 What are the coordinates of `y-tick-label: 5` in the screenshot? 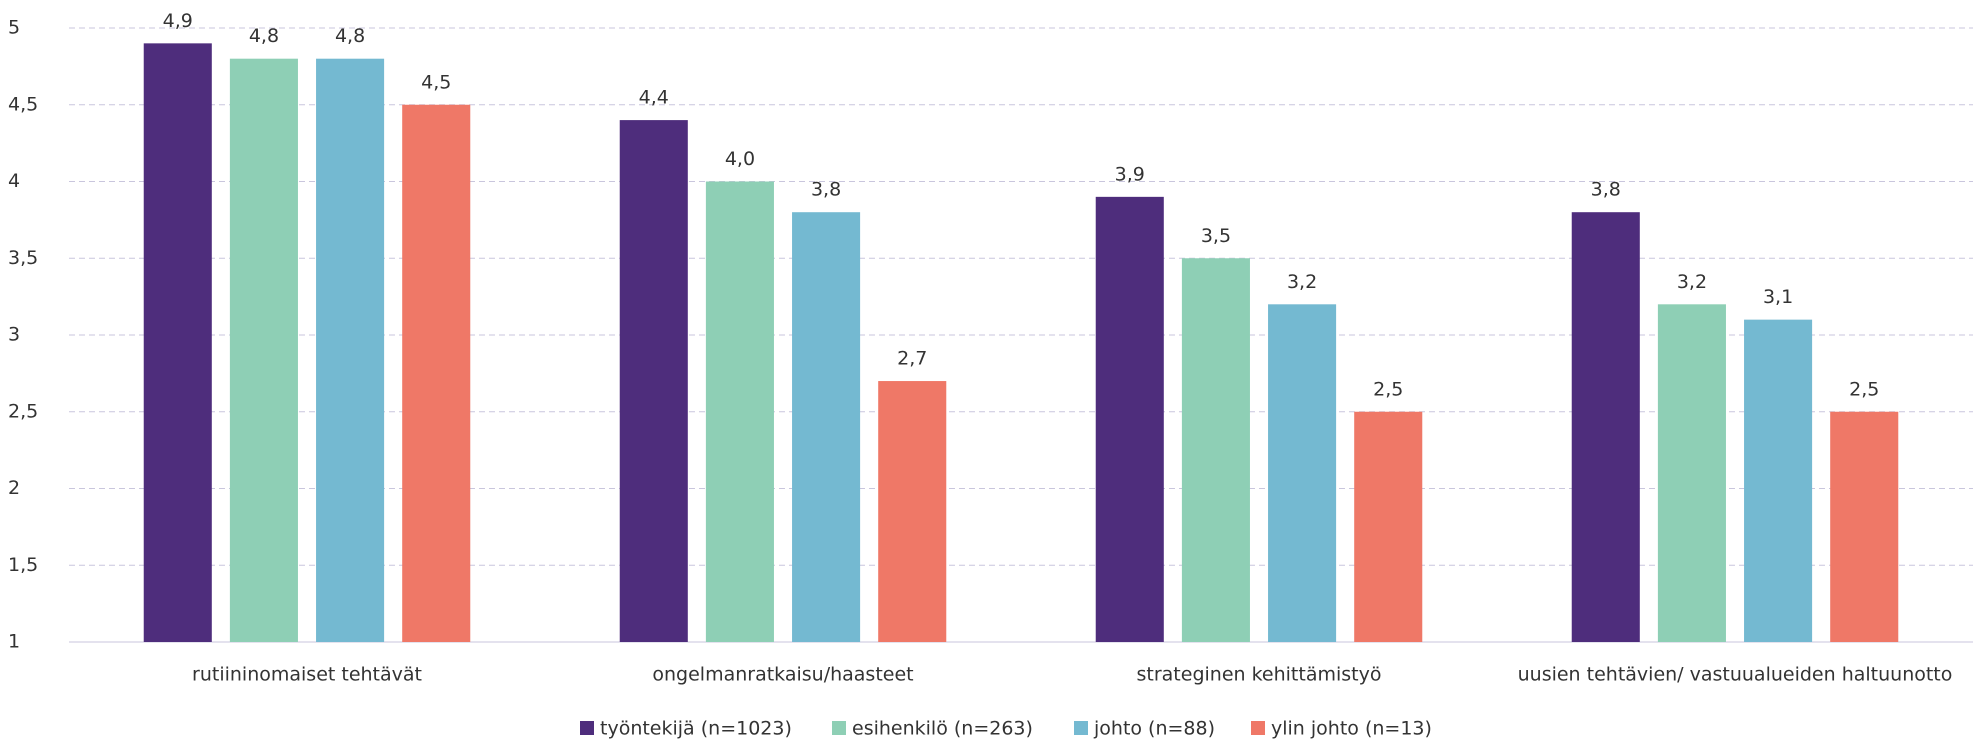 It's located at (14, 28).